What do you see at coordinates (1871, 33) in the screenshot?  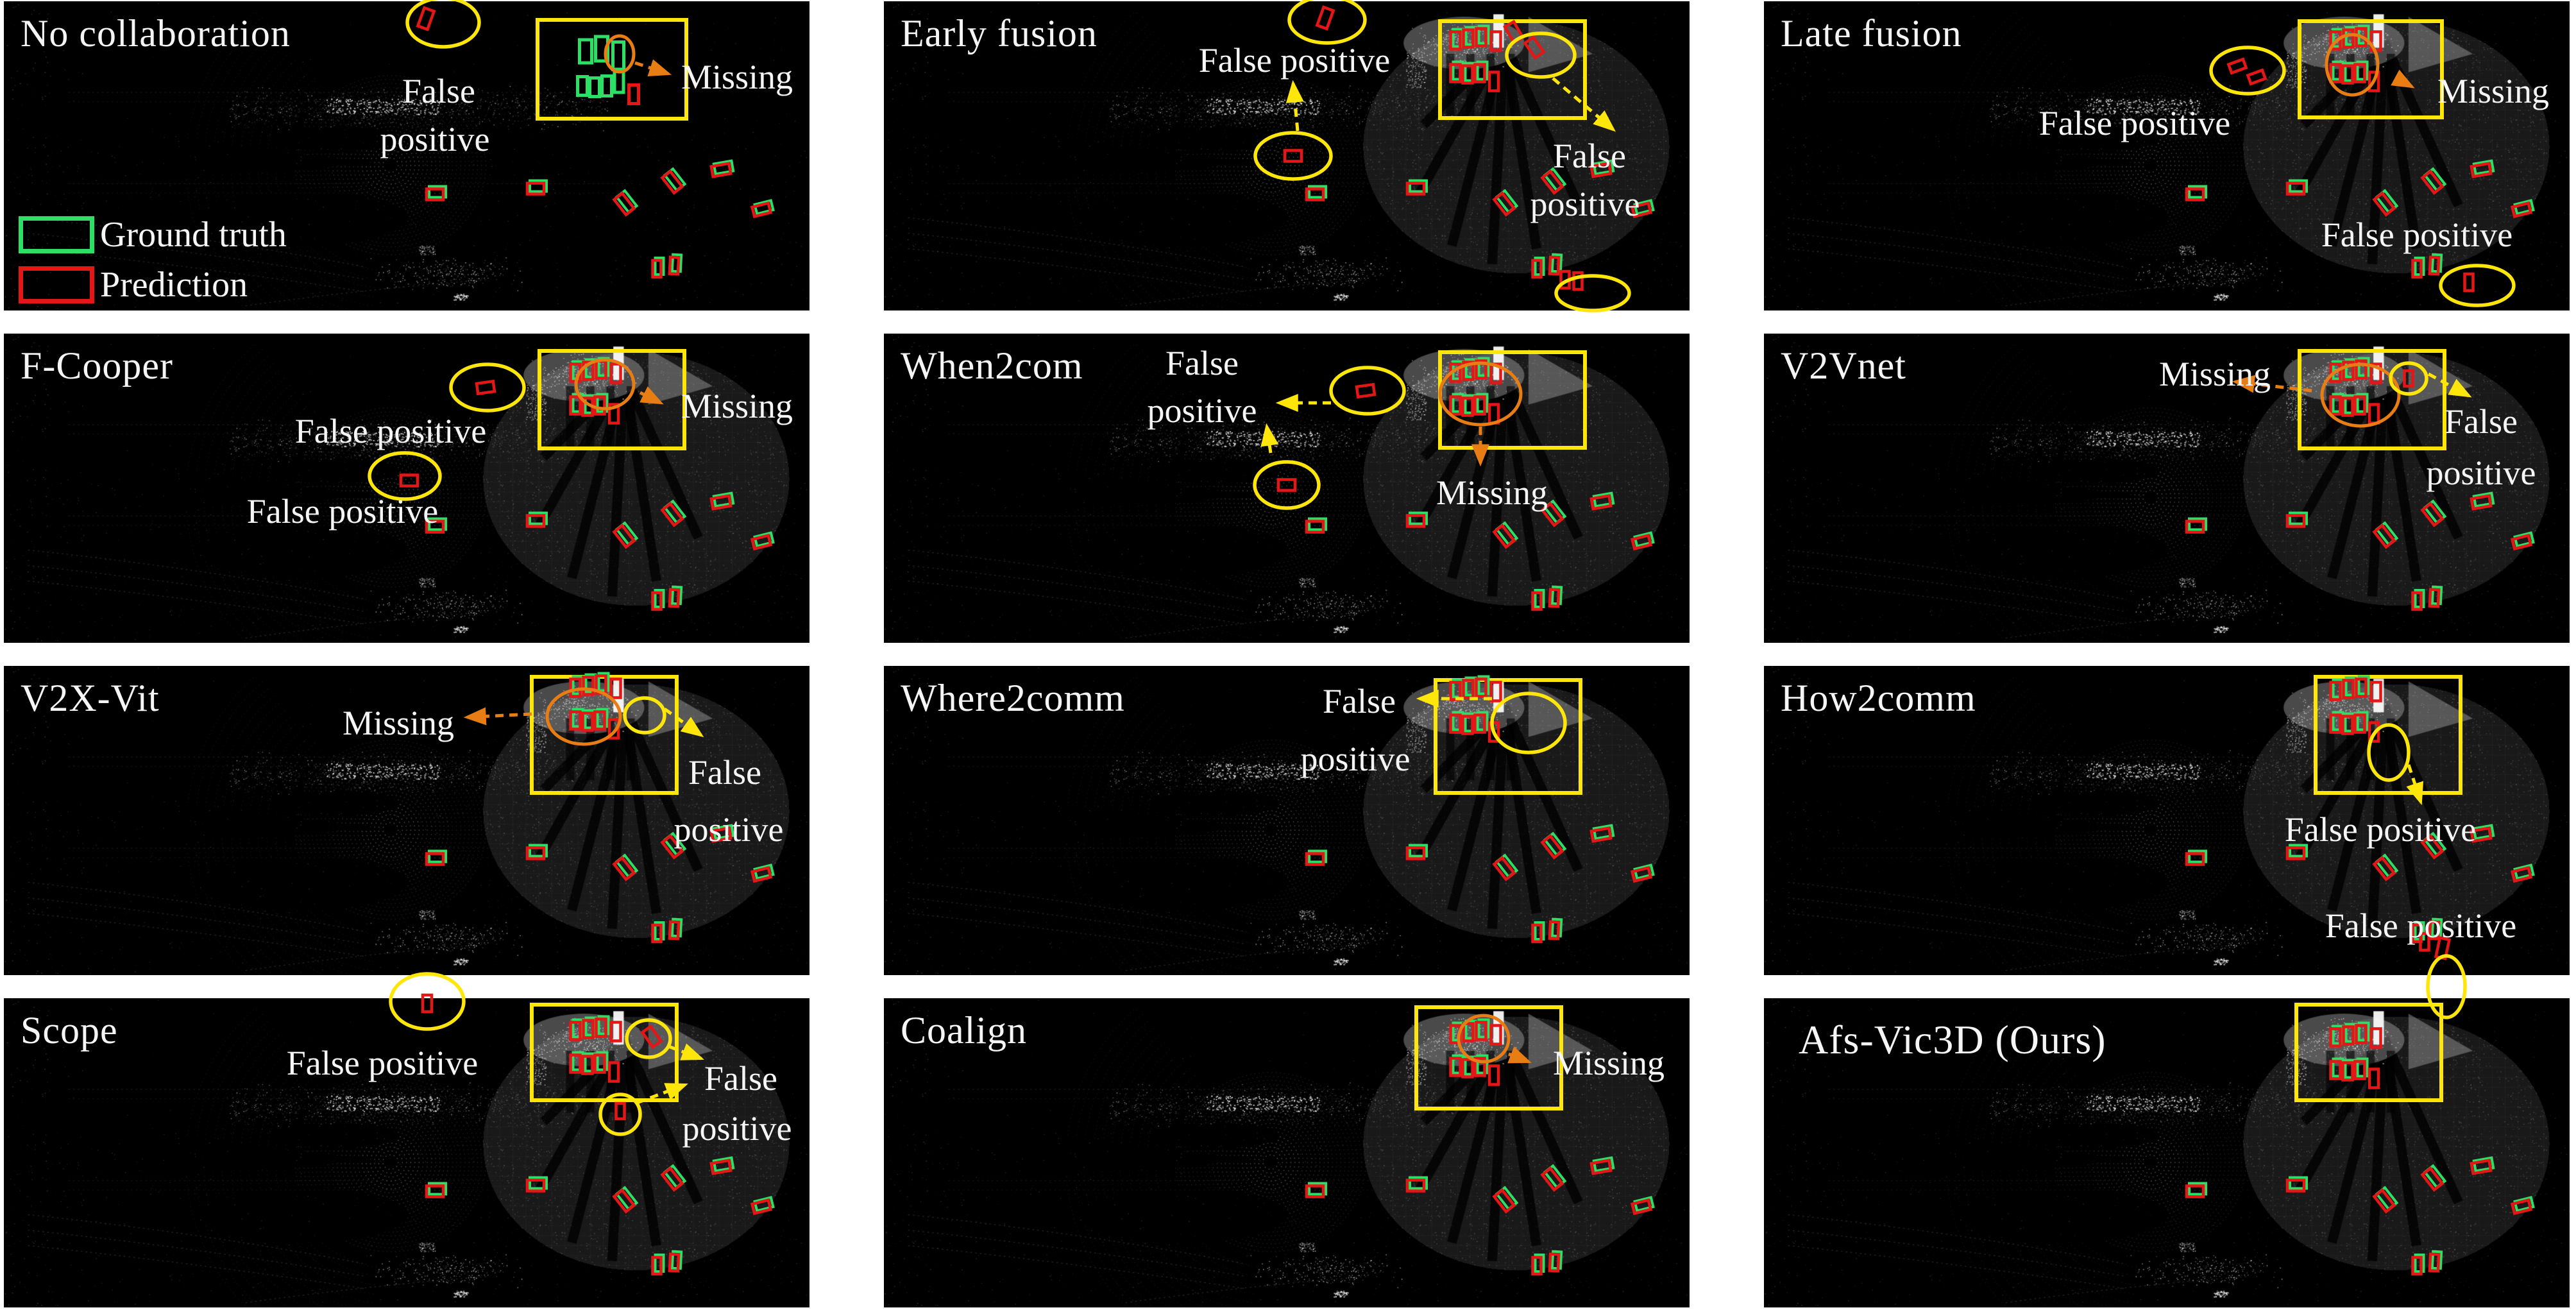 I see `panel-title: Late fusion` at bounding box center [1871, 33].